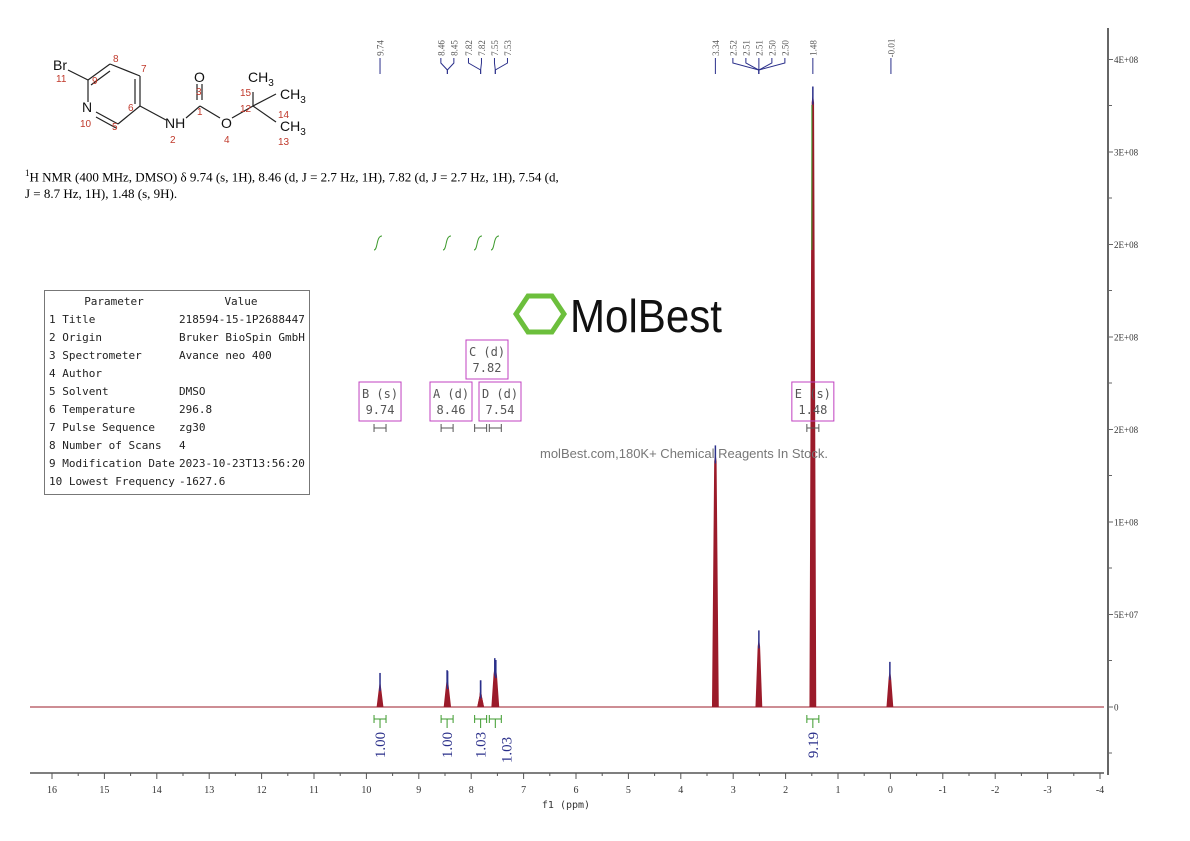  Describe the element at coordinates (242, 337) in the screenshot. I see `parameter-value: Bruker BioSpin GmbH` at that location.